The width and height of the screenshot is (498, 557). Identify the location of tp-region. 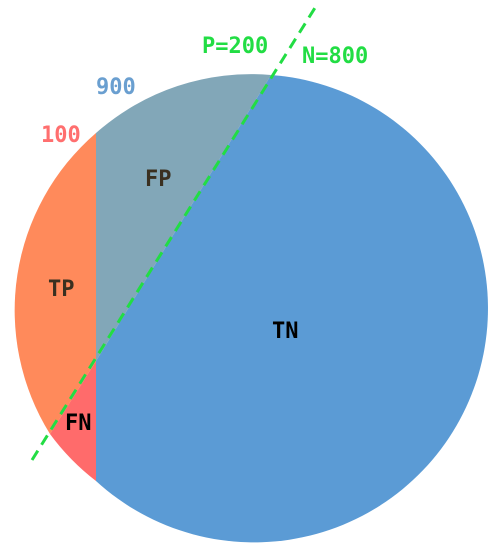
(55, 283).